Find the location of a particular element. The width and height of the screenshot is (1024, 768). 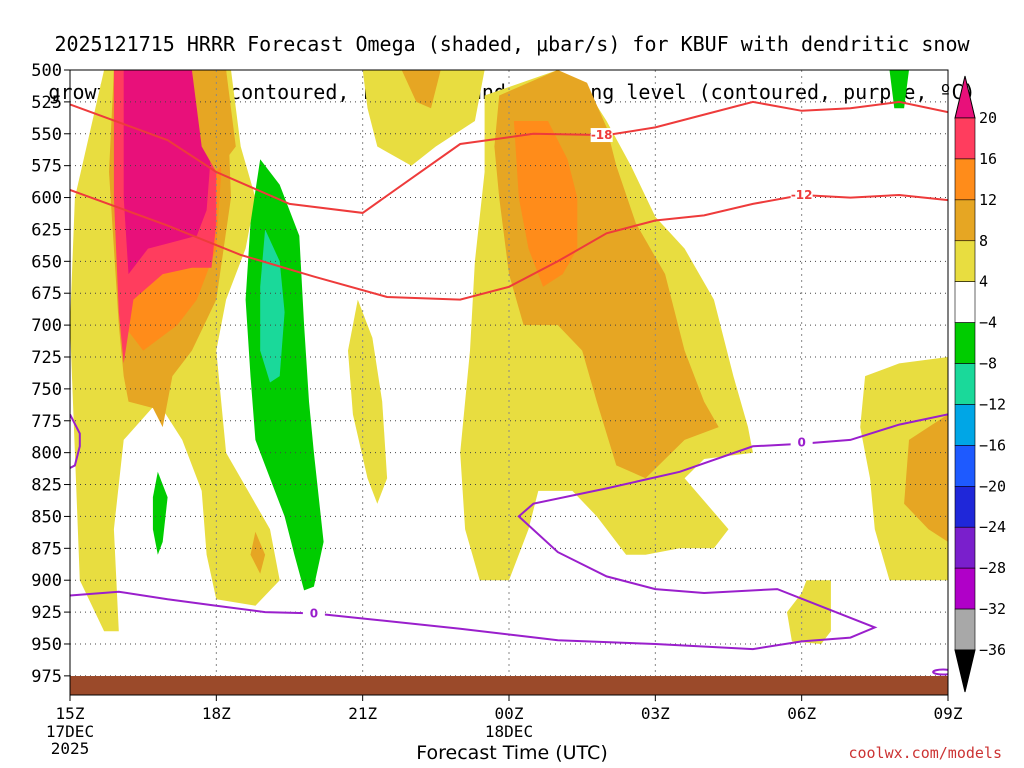

colorbar-tick-label: 20 is located at coordinates (988, 118).